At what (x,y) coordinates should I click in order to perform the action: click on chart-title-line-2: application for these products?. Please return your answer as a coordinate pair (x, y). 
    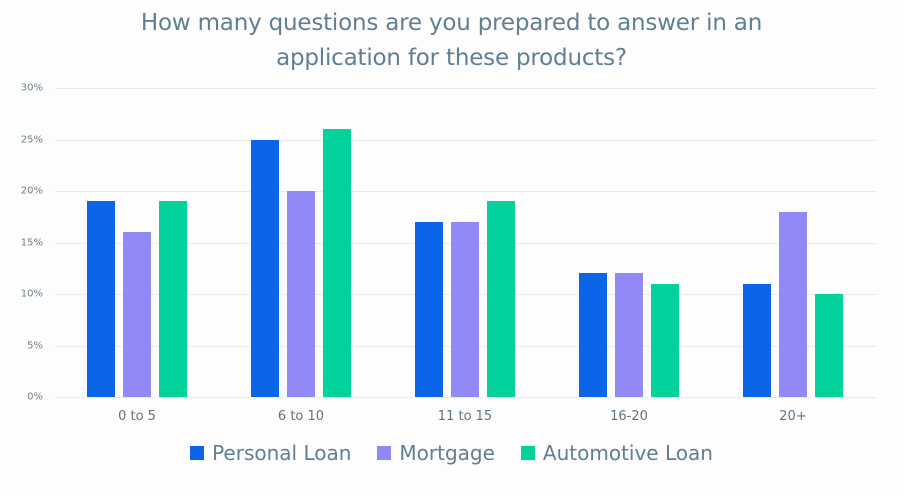
    Looking at the image, I should click on (451, 58).